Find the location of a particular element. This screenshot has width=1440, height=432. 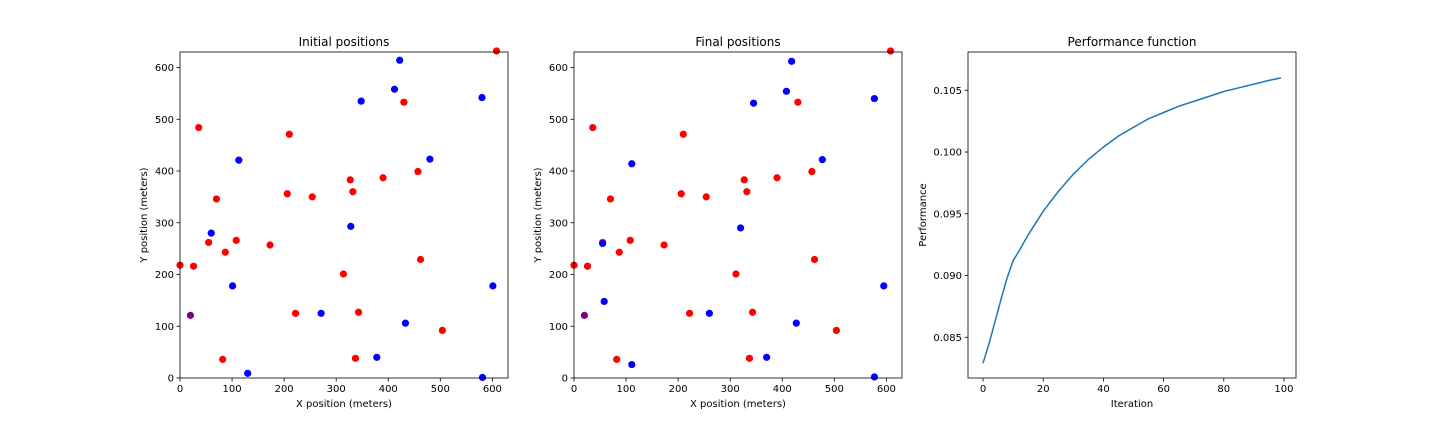

chart-title: Initial positions is located at coordinates (344, 42).